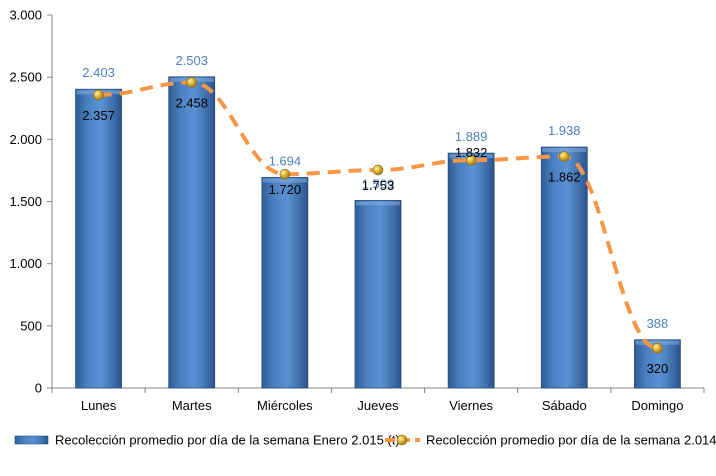 The image size is (716, 476). What do you see at coordinates (285, 160) in the screenshot?
I see `bar-data-label: 1.694` at bounding box center [285, 160].